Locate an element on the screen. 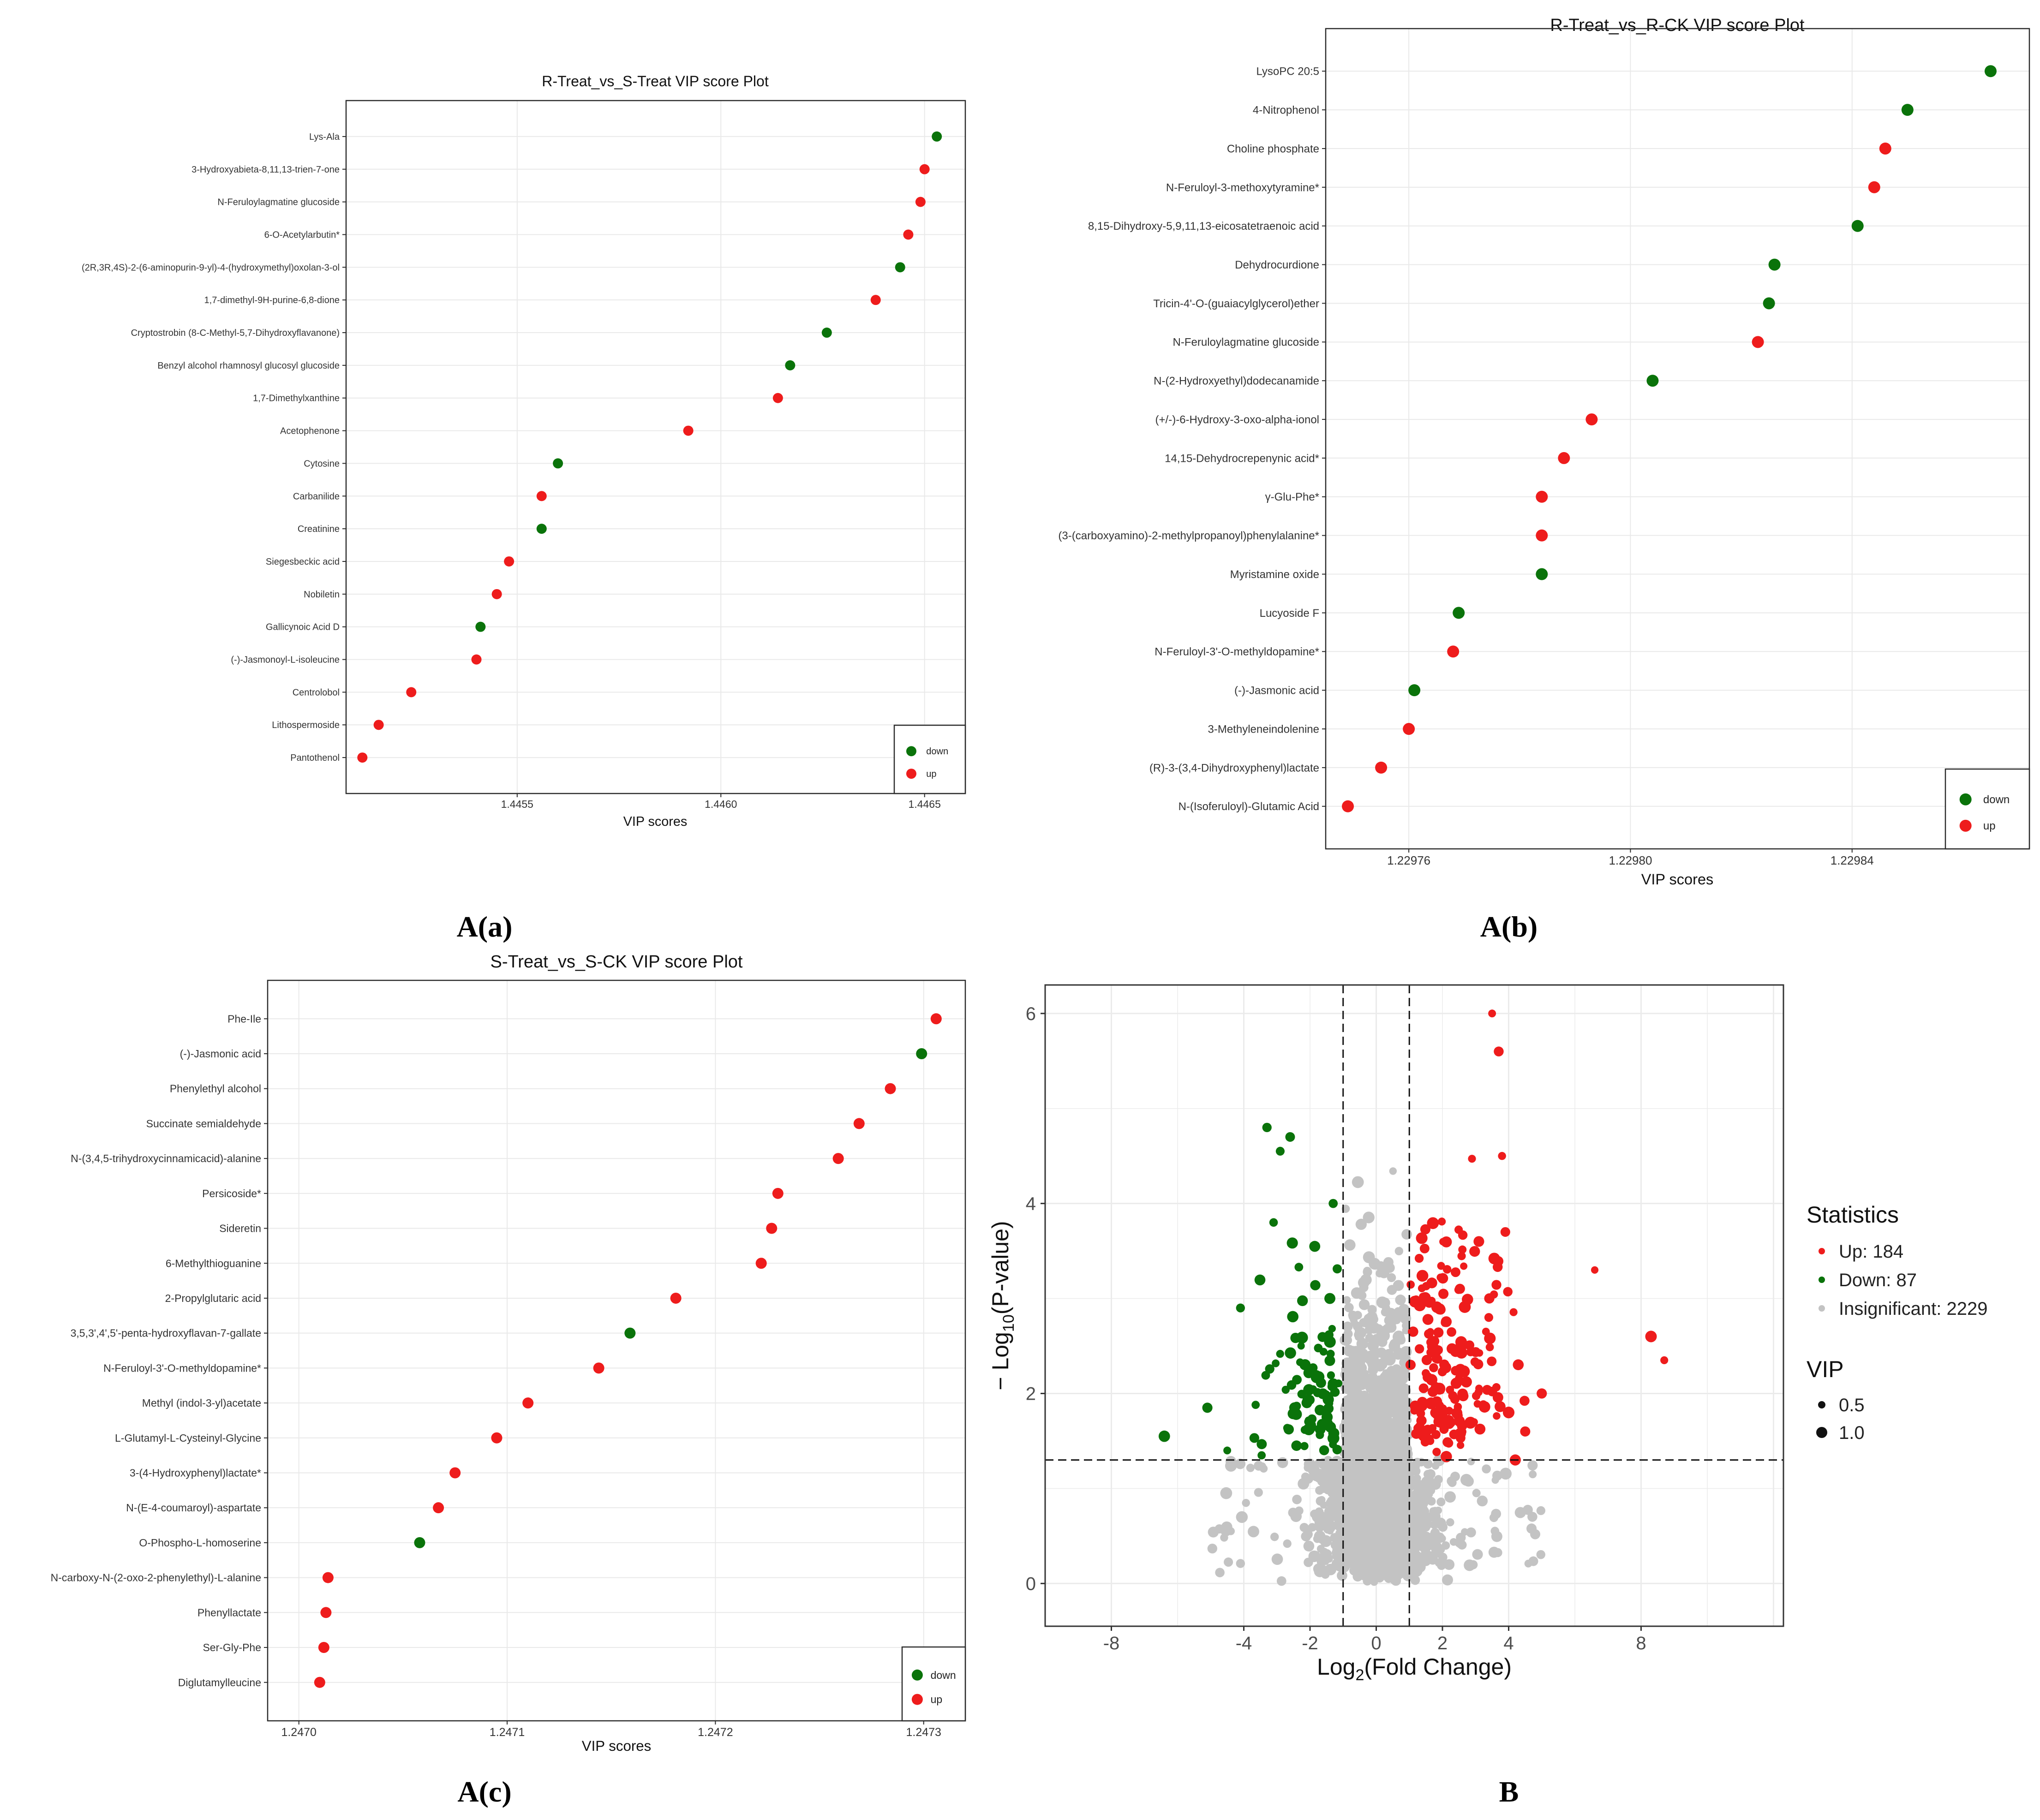 This screenshot has width=2040, height=1820. legend-marker-down is located at coordinates (917, 1675).